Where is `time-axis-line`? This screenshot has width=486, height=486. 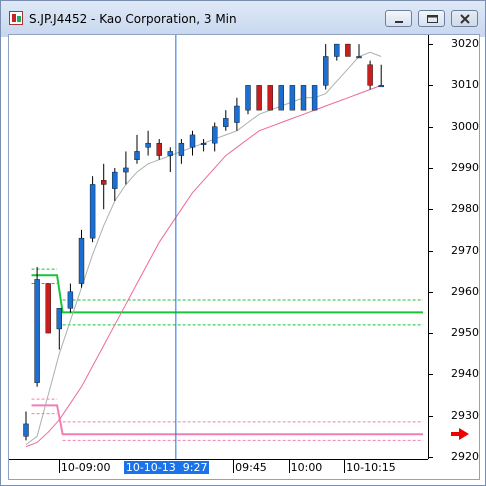
time-axis-line is located at coordinates (218, 459).